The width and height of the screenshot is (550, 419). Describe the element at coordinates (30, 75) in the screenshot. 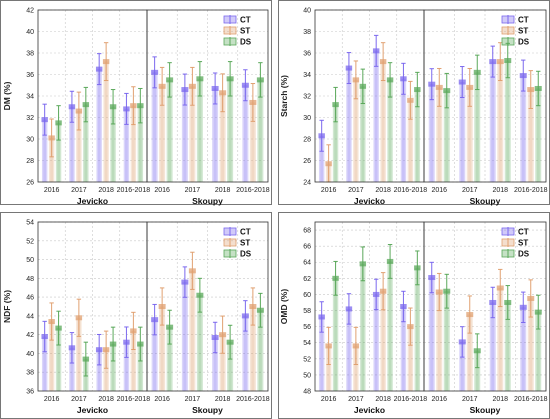

I see `y-tick-label: 36` at that location.